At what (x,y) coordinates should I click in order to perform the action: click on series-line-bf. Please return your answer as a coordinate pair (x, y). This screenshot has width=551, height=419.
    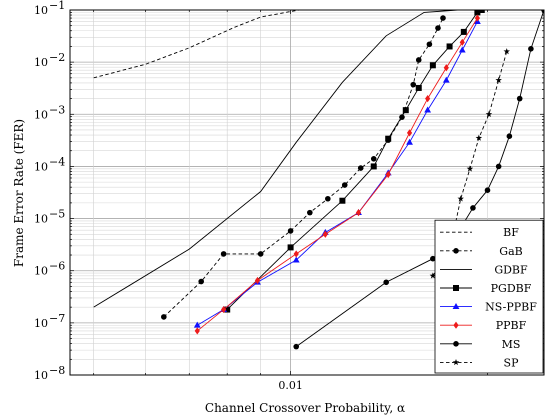
    Looking at the image, I should click on (196, 44).